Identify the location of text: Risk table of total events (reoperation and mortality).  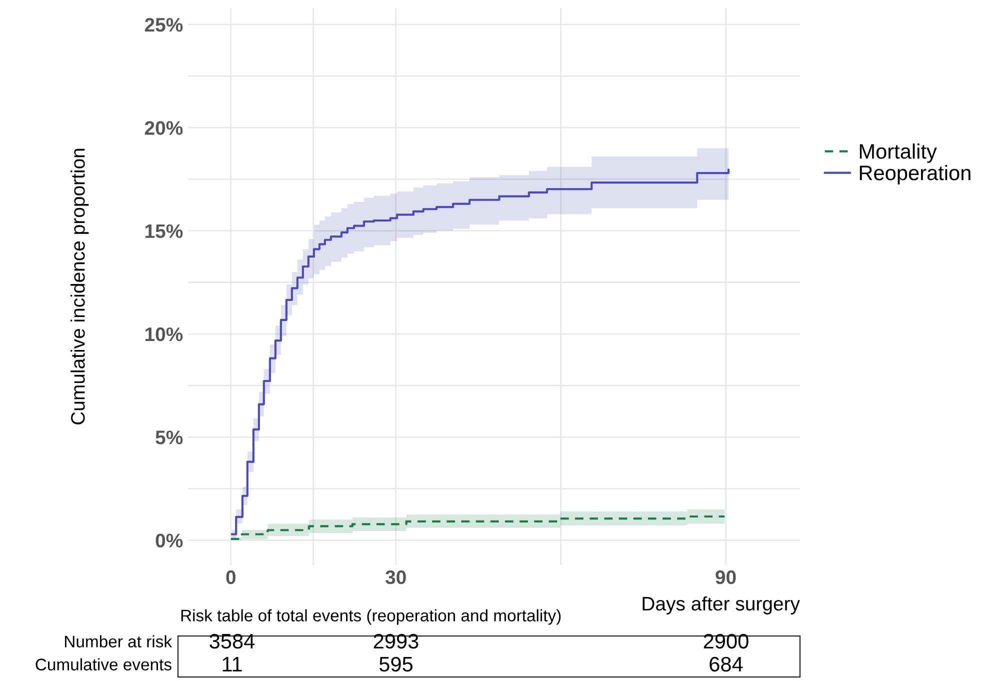
(371, 617).